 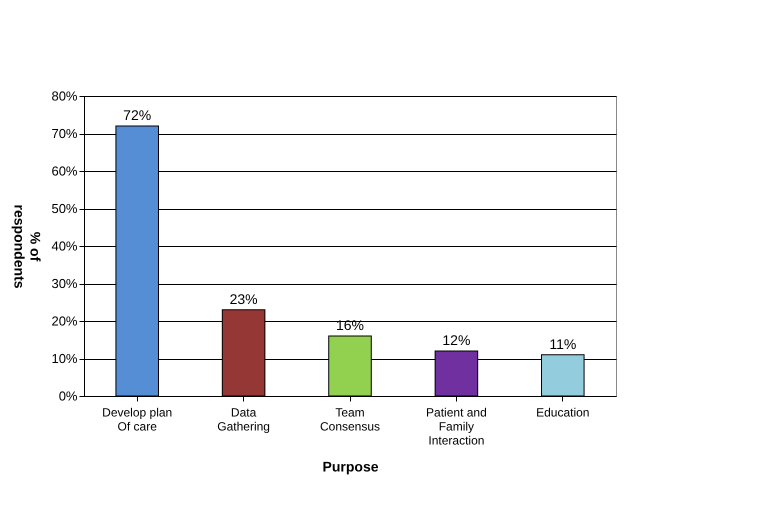 I want to click on data-label: 23%, so click(x=244, y=298).